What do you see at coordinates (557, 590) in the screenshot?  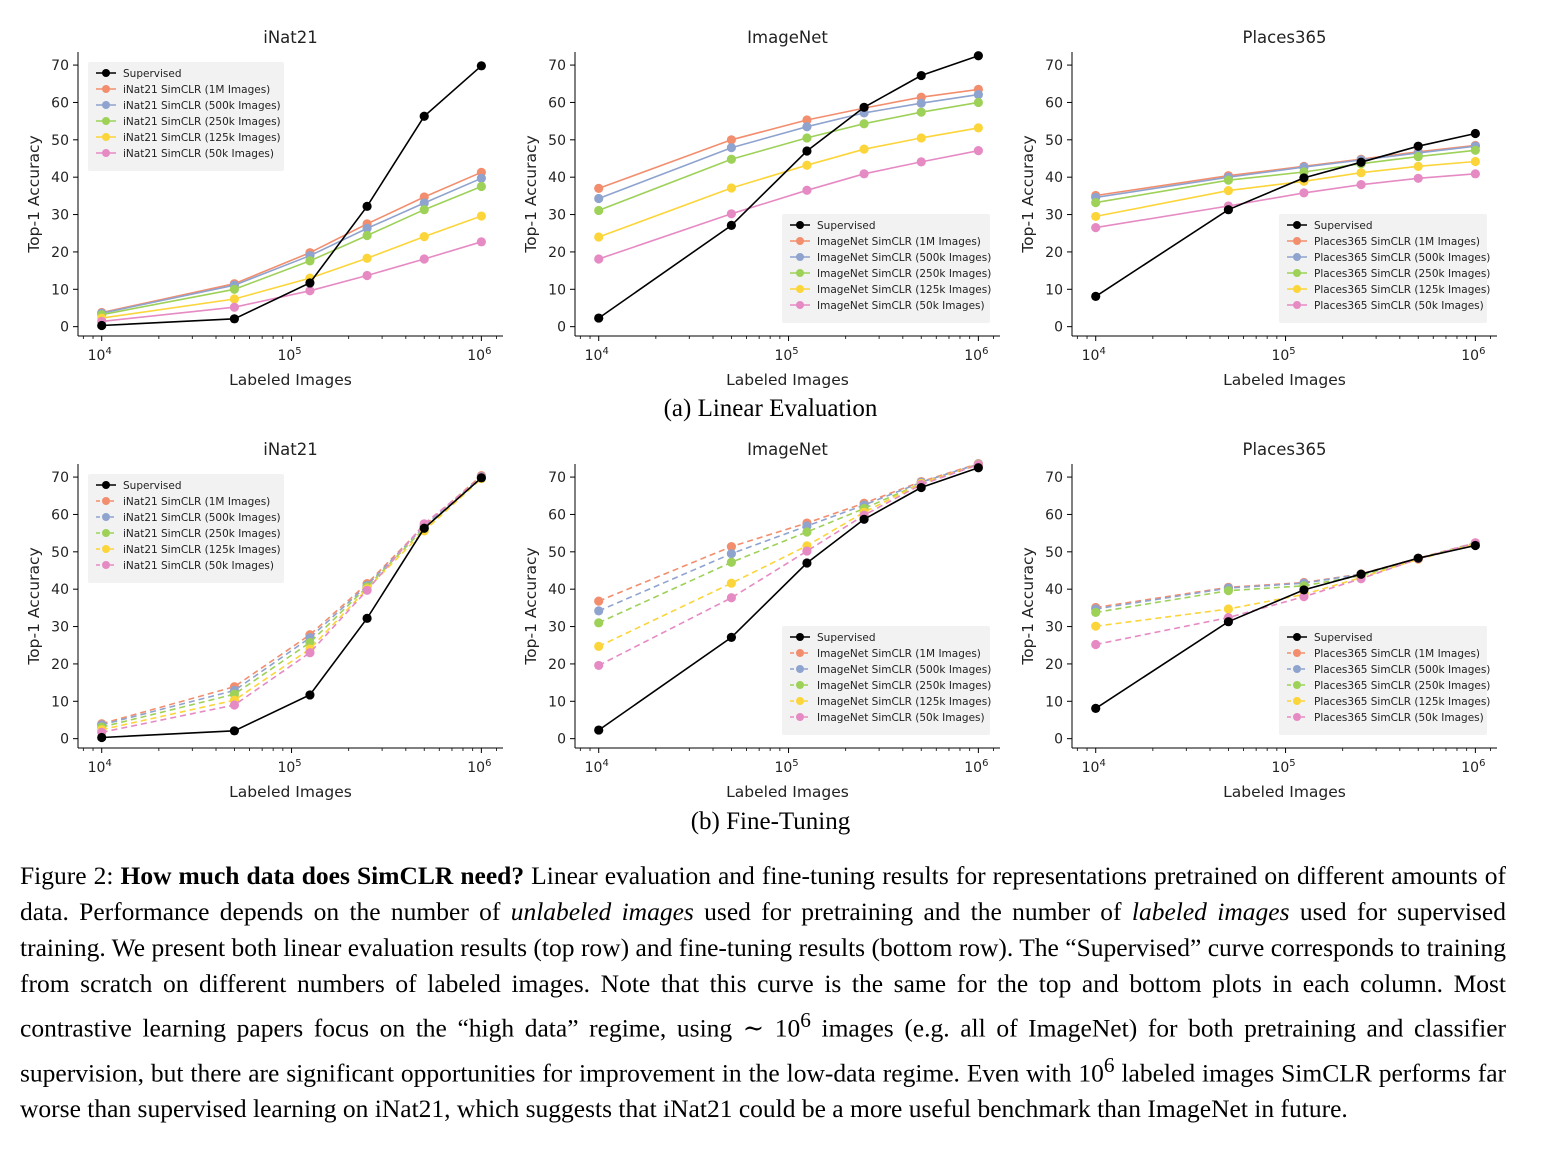 I see `y-tick-label: 40` at bounding box center [557, 590].